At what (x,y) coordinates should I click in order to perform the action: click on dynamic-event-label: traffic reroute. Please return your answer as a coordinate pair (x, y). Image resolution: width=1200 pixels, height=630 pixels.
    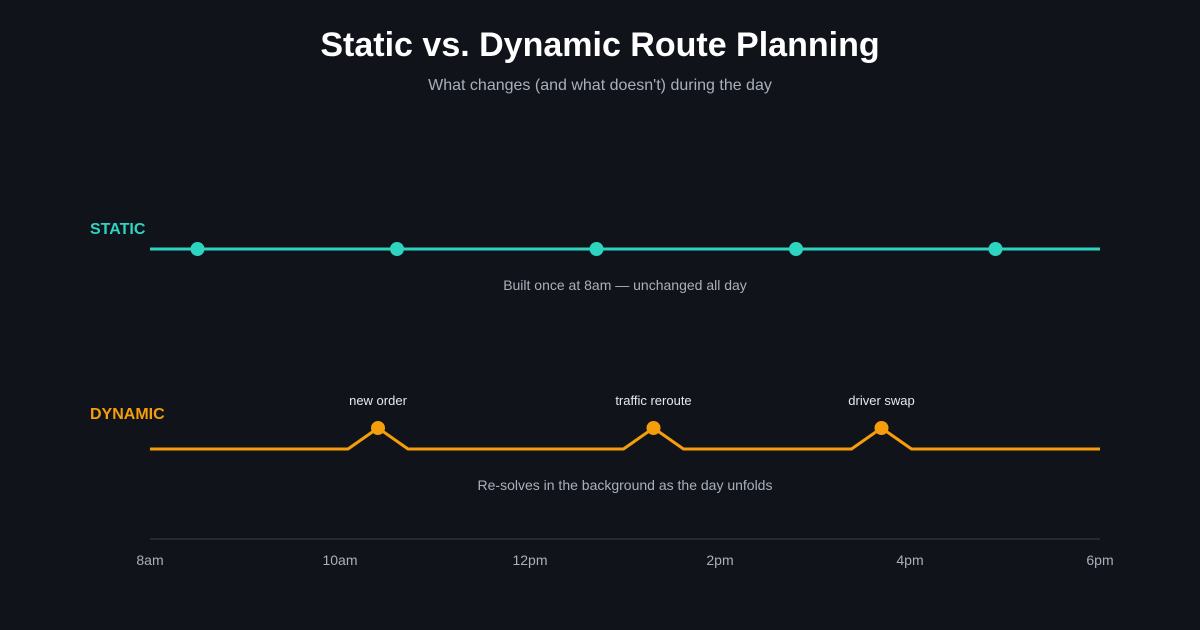
    Looking at the image, I should click on (653, 400).